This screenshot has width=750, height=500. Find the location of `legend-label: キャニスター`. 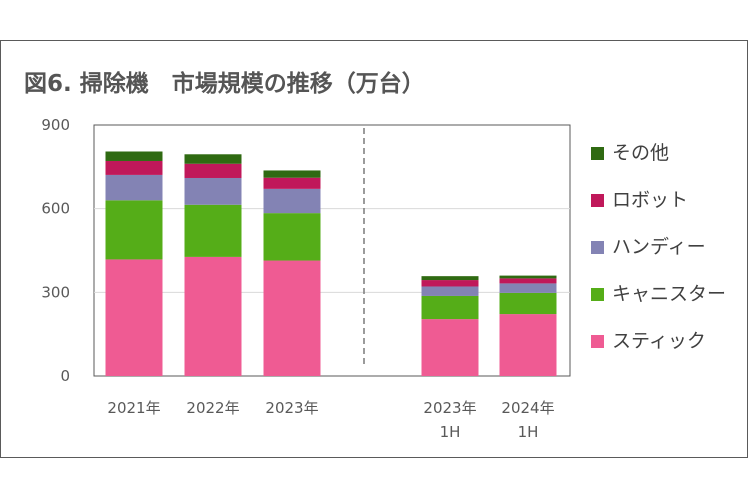

legend-label: キャニスター is located at coordinates (669, 294).